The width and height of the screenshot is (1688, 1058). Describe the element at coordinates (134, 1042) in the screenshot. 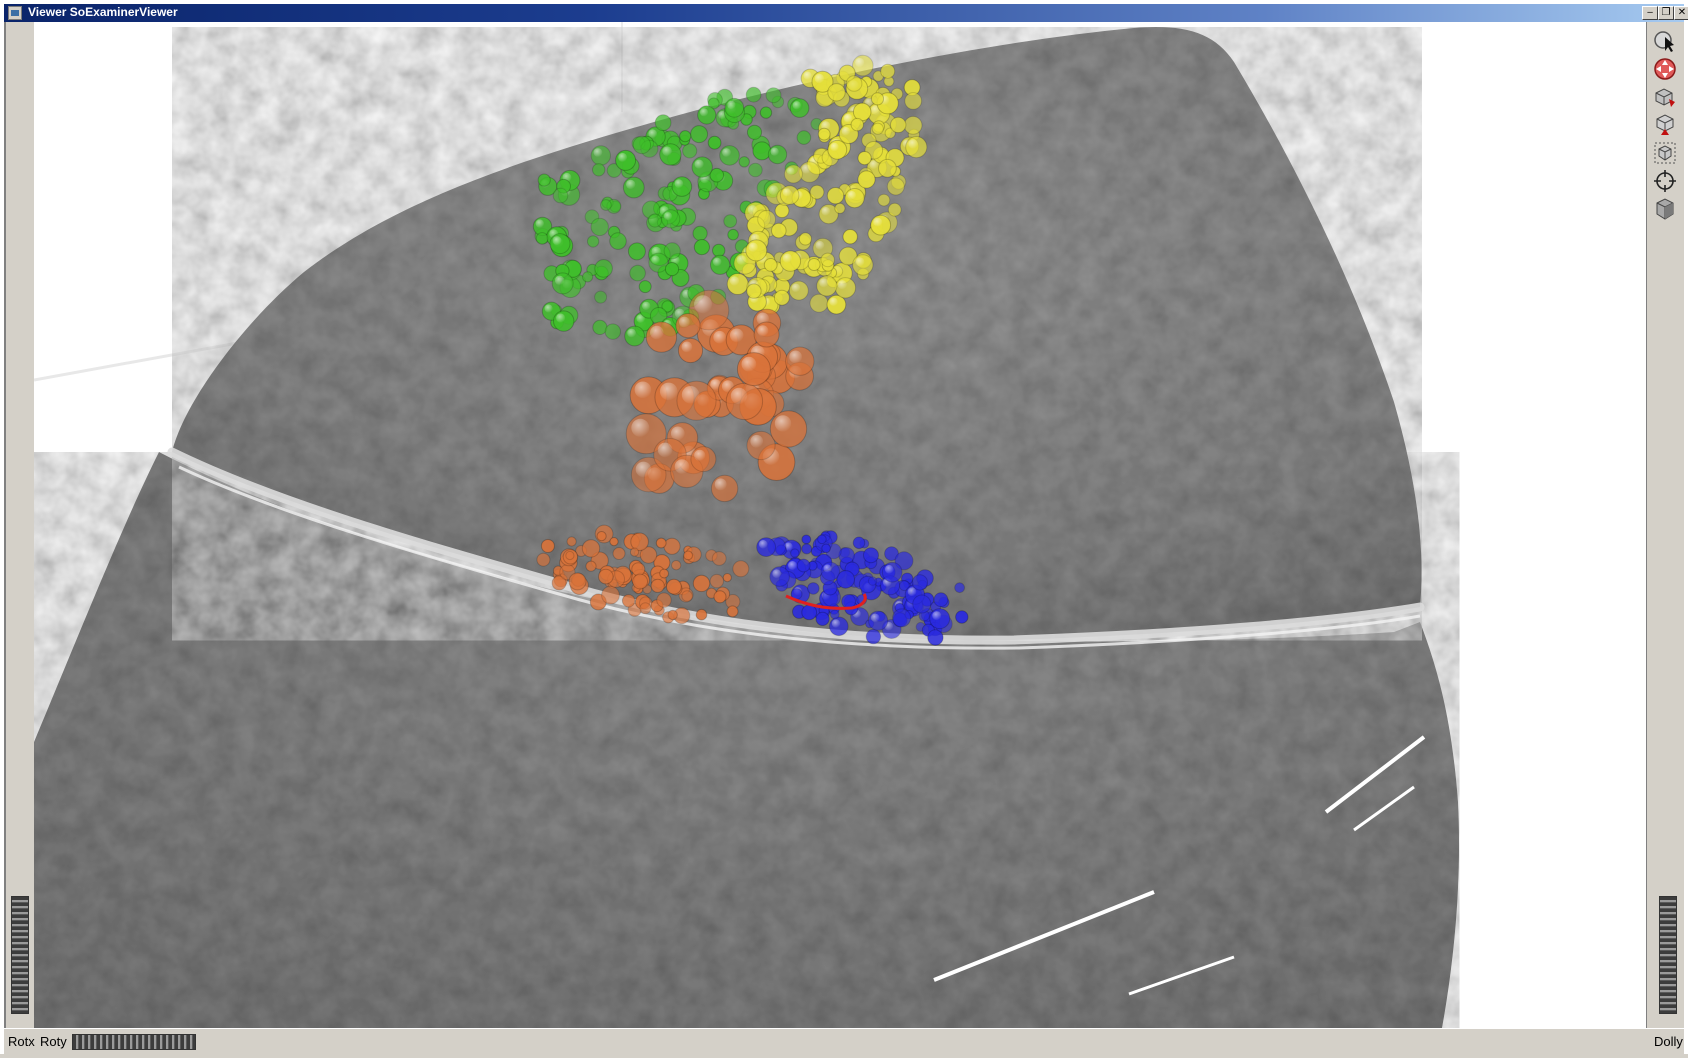

I see `roty-wheel` at that location.